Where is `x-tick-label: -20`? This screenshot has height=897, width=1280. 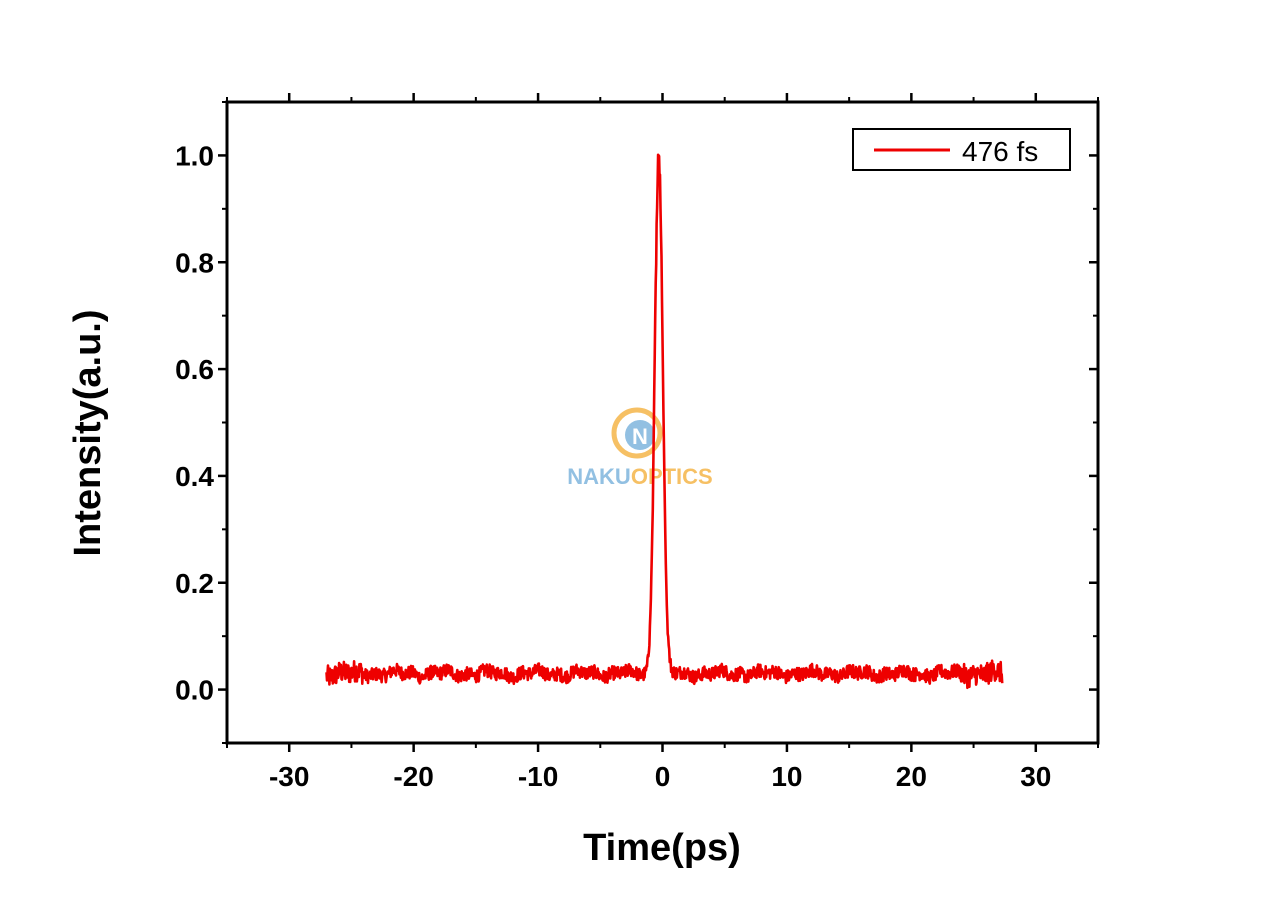 x-tick-label: -20 is located at coordinates (413, 776).